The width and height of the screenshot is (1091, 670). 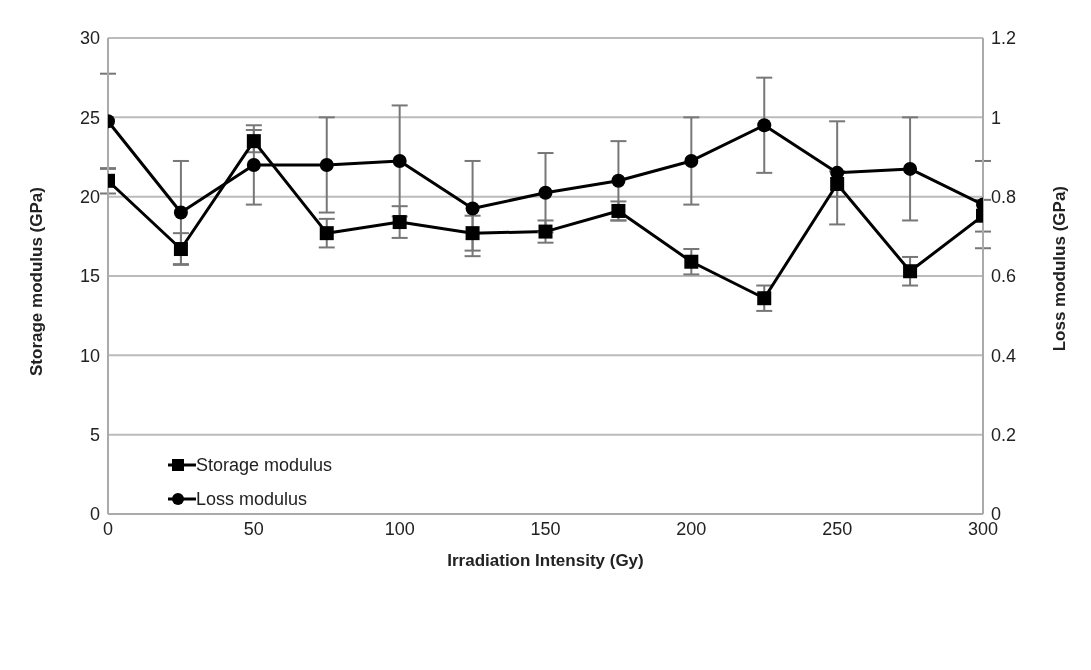 What do you see at coordinates (1004, 38) in the screenshot?
I see `y2-tick-label: 1.2` at bounding box center [1004, 38].